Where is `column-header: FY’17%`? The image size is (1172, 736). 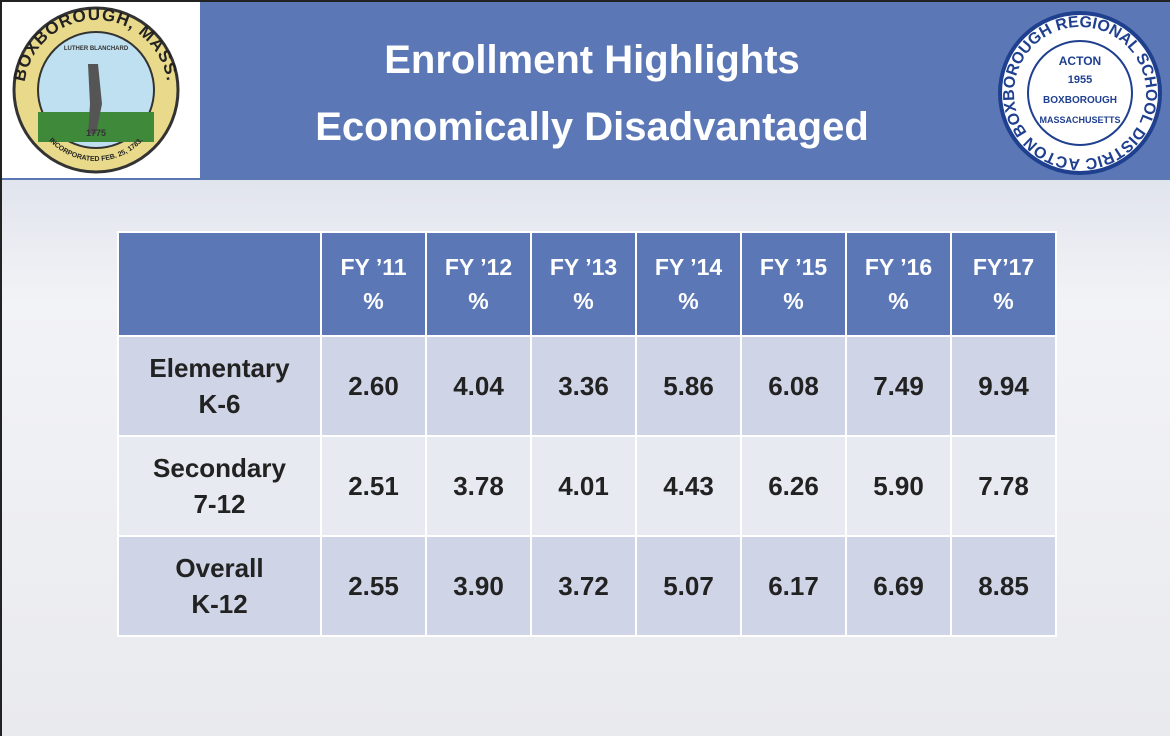 column-header: FY’17% is located at coordinates (1003, 284).